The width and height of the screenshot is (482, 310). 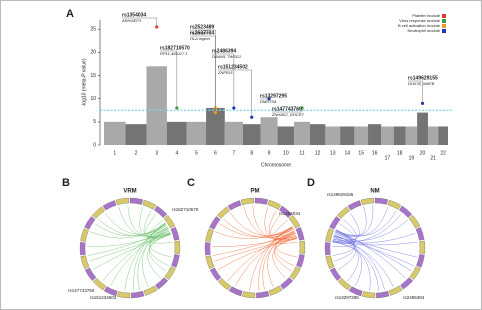 I want to click on x-tick-label: 6, so click(x=215, y=153).